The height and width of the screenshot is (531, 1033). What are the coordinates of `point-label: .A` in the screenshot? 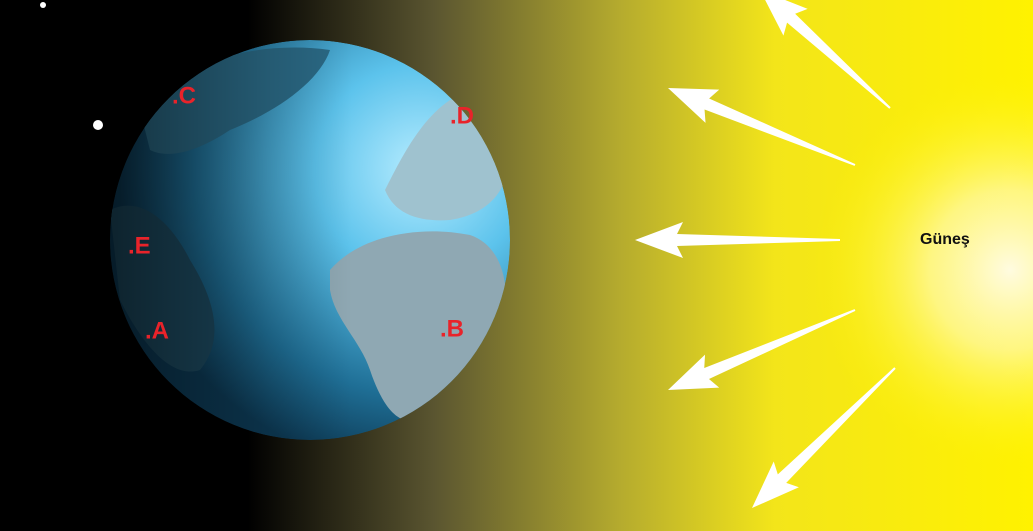 It's located at (157, 330).